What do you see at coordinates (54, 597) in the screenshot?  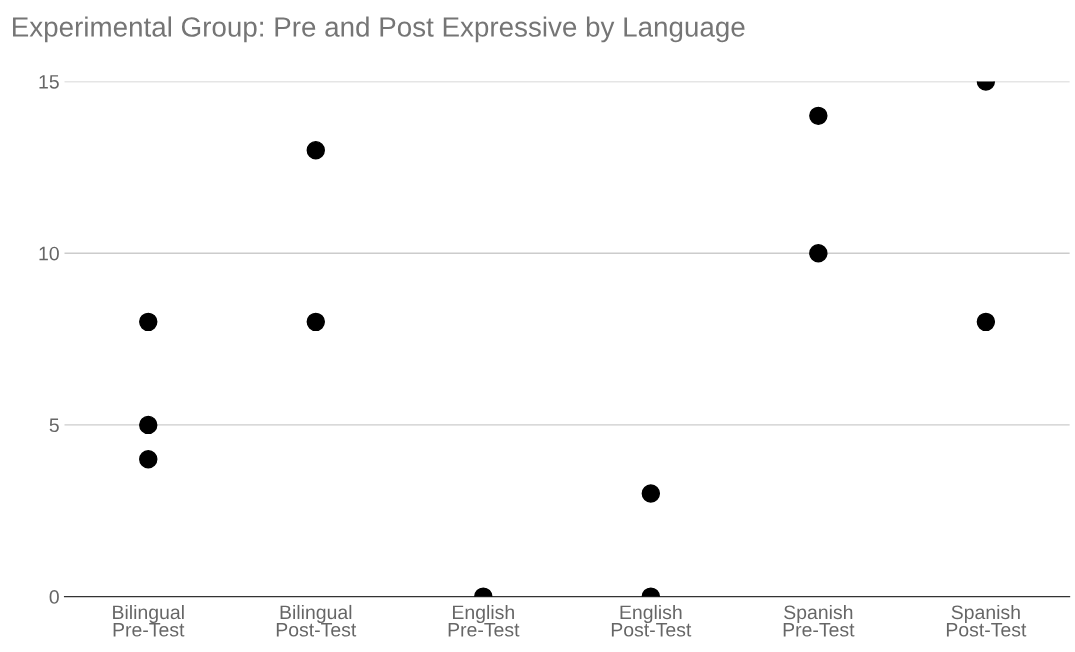 I see `y-tick-label: 0` at bounding box center [54, 597].